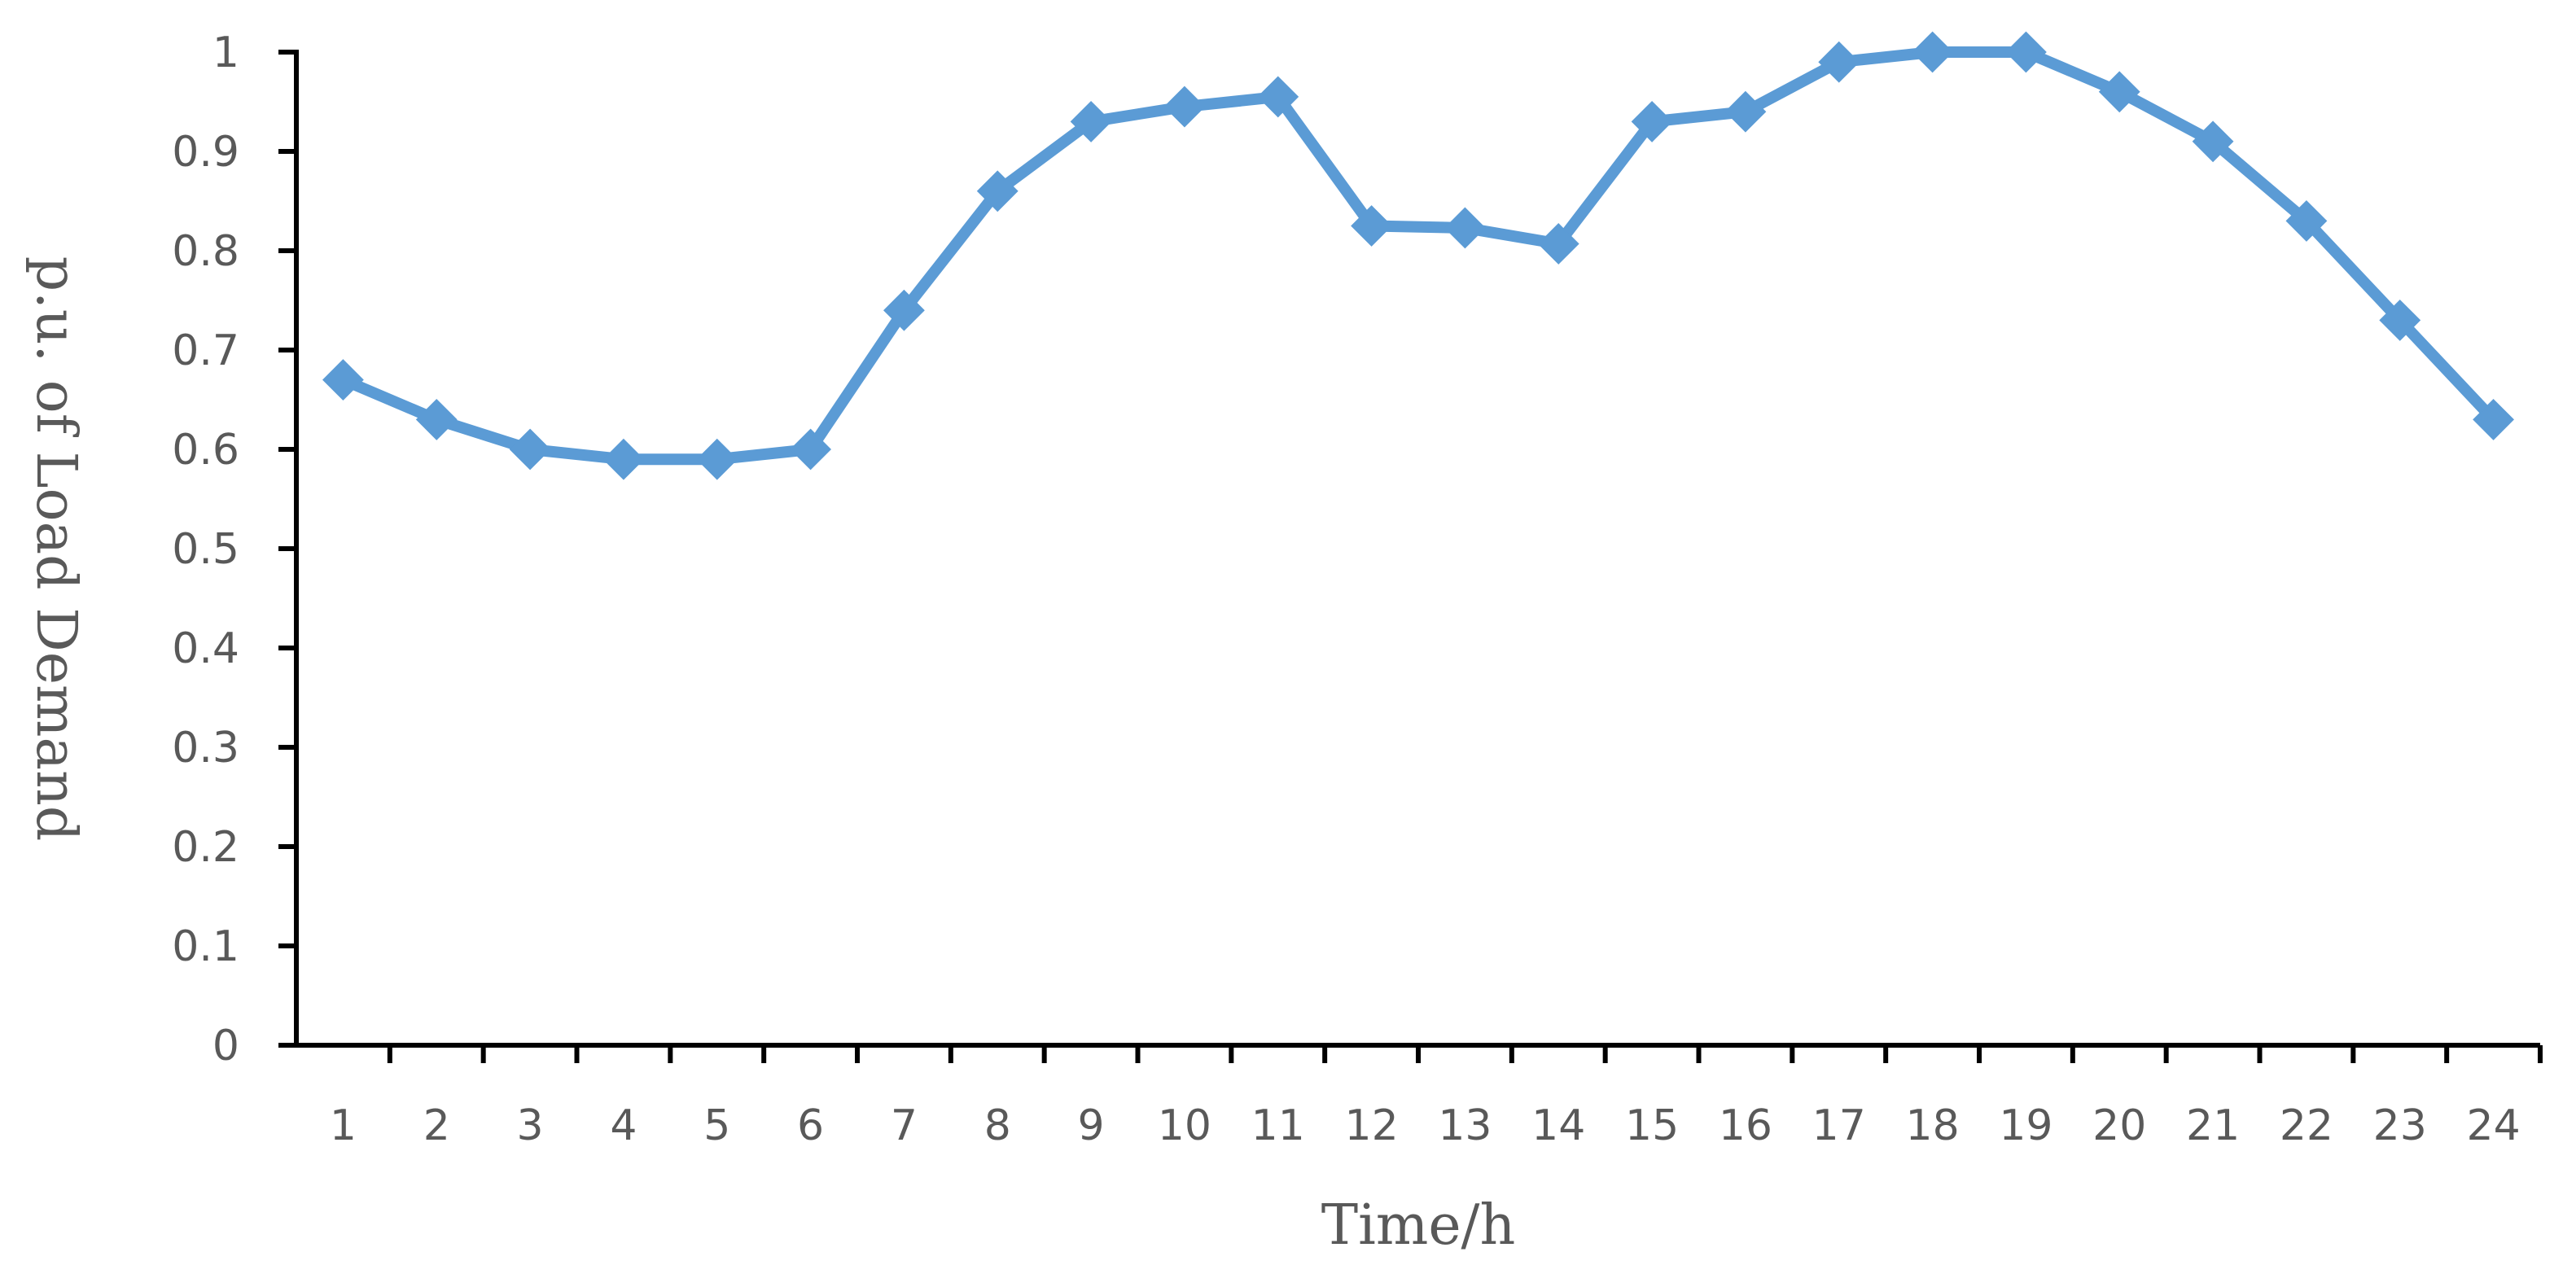  Describe the element at coordinates (1839, 1125) in the screenshot. I see `x-tick-label: 17` at that location.